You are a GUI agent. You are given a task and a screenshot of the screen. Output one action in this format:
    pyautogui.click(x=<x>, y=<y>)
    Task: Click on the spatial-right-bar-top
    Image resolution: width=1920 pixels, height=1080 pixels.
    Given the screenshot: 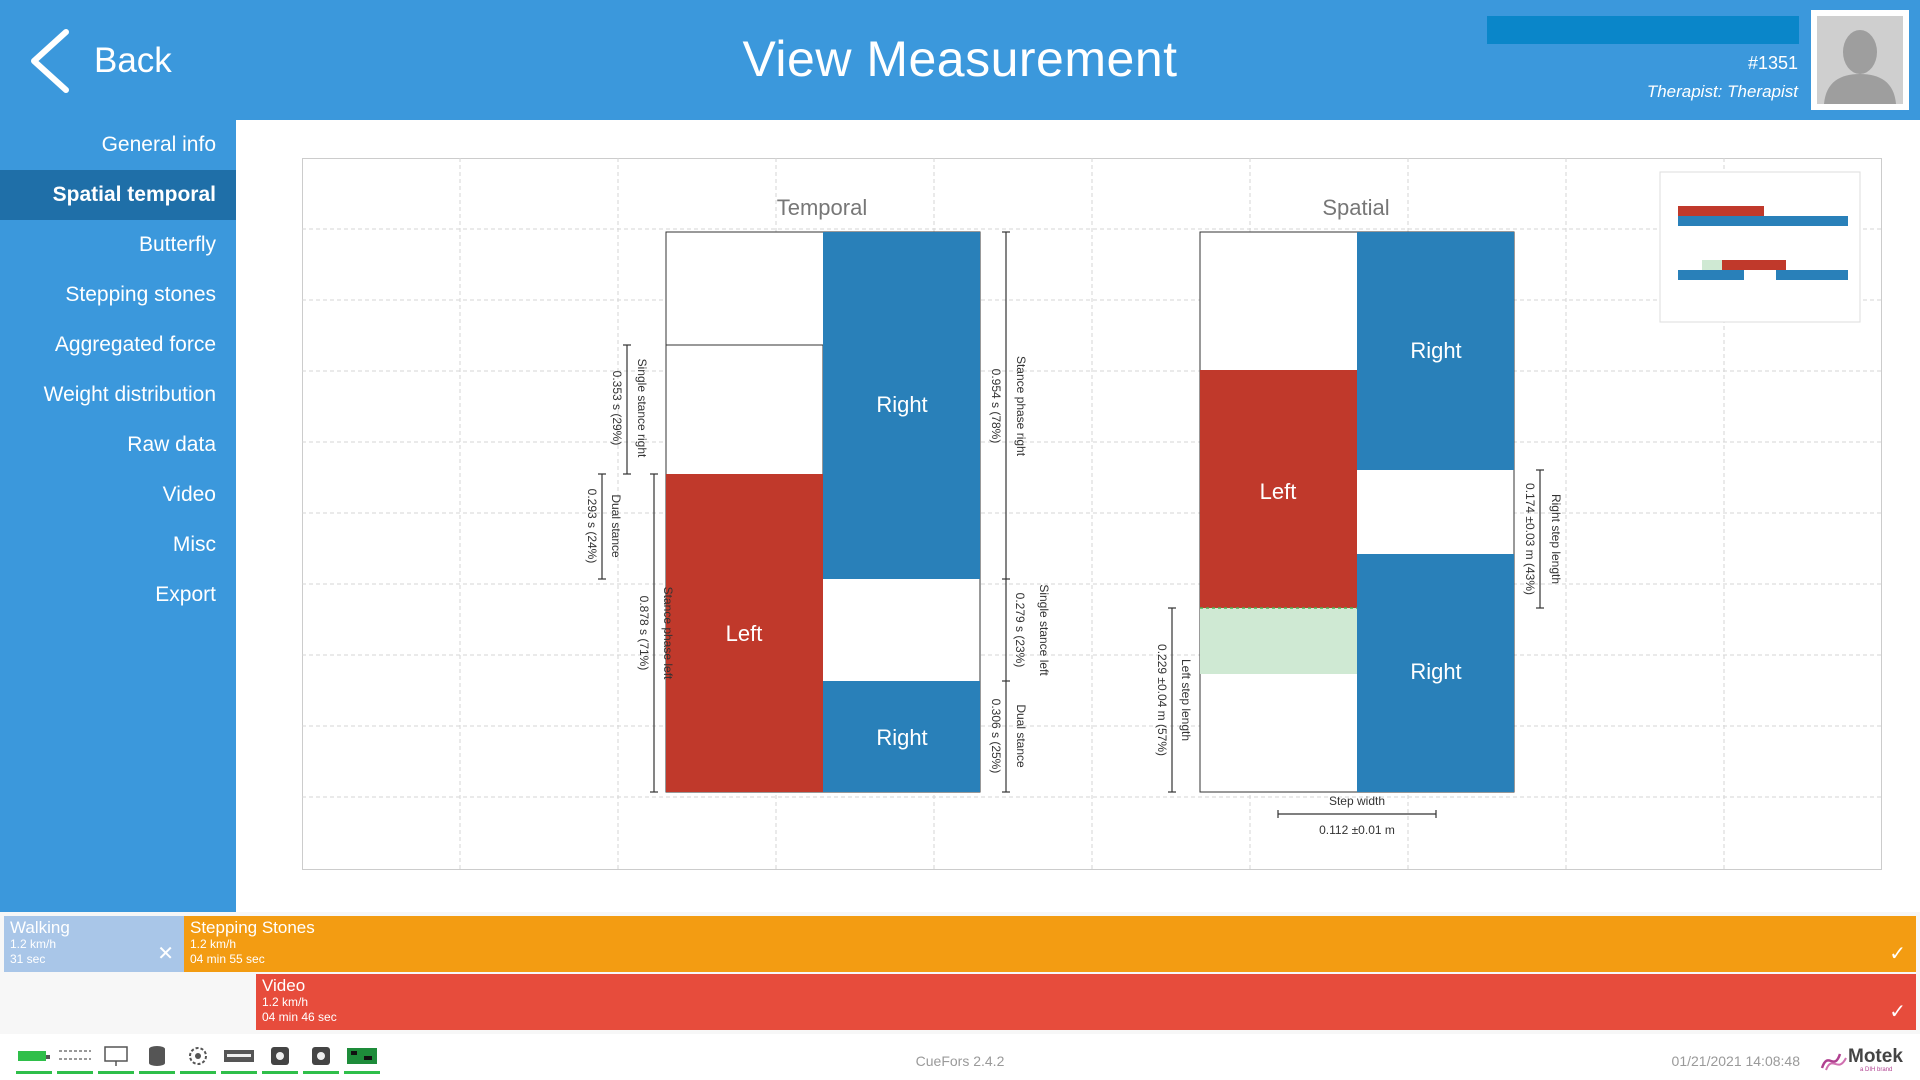 What is the action you would take?
    pyautogui.click(x=1435, y=351)
    